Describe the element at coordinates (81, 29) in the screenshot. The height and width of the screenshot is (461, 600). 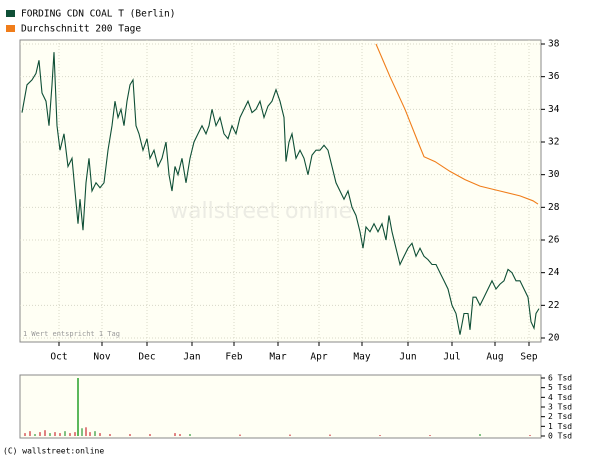
I see `legend-label: Durchschnitt 200 Tage` at that location.